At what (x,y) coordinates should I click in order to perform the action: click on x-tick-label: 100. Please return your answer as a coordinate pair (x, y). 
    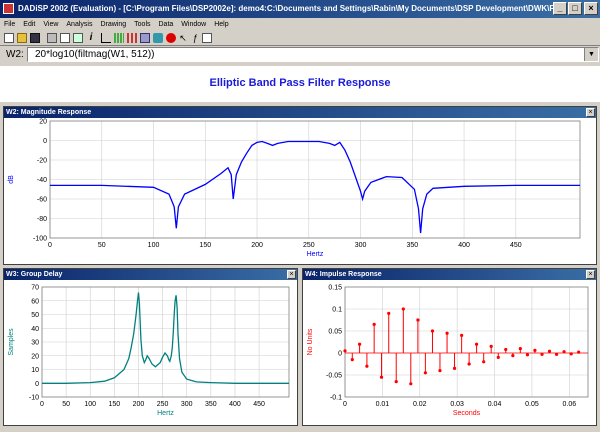
    Looking at the image, I should click on (90, 404).